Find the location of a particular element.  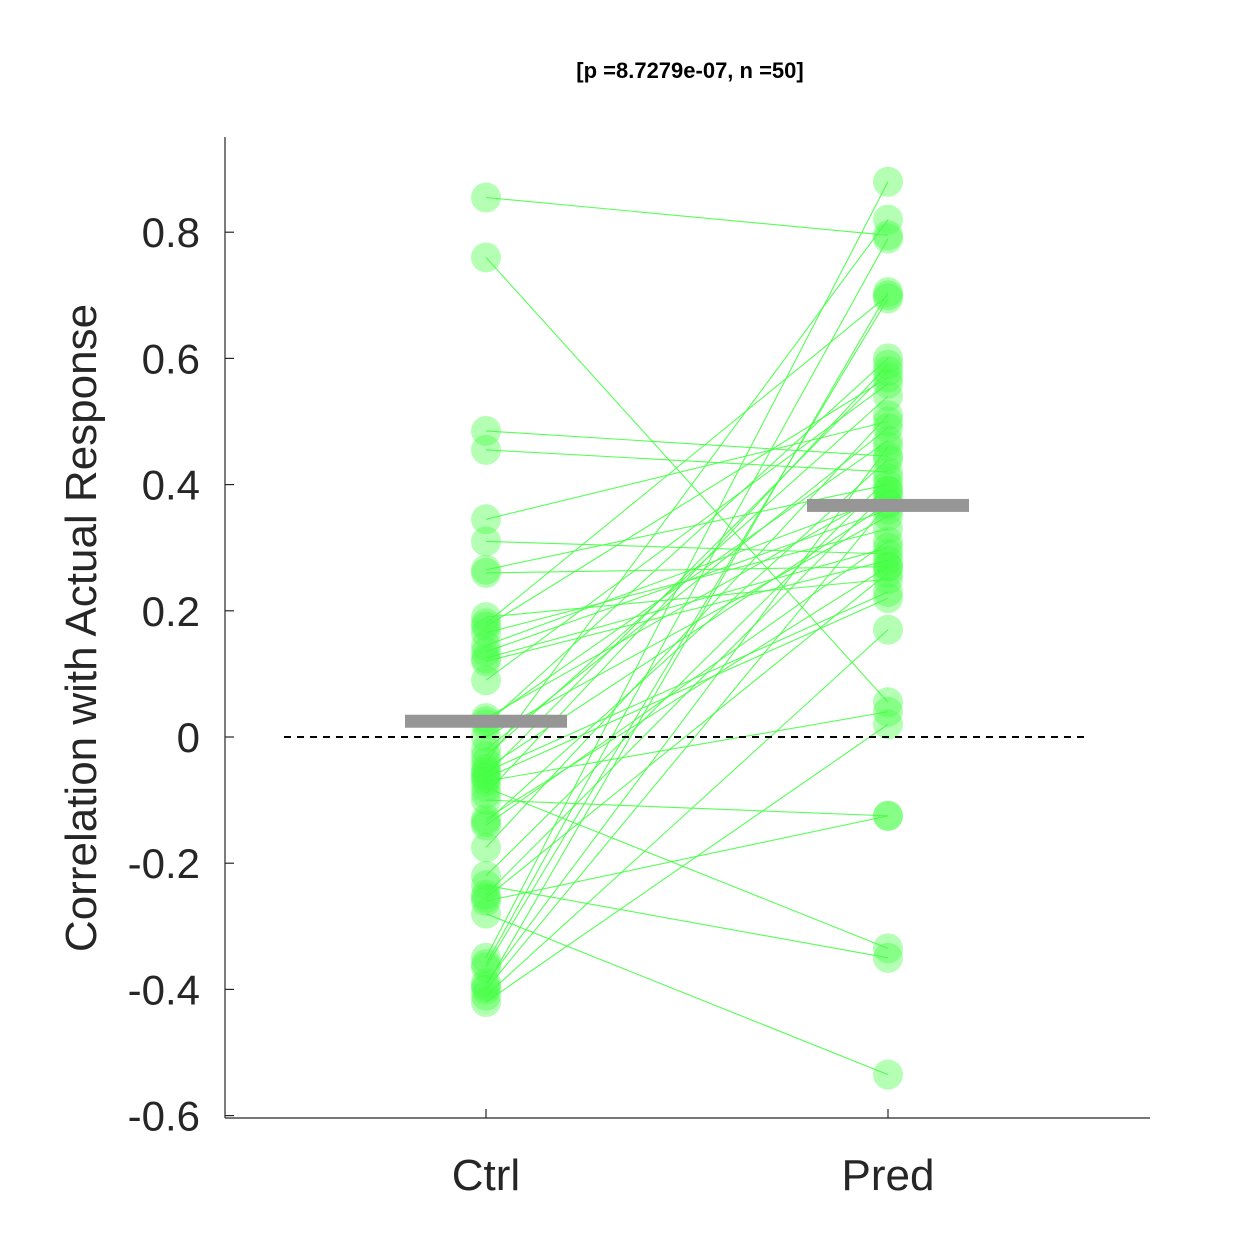

y-tick-label: -0.2 is located at coordinates (164, 863).